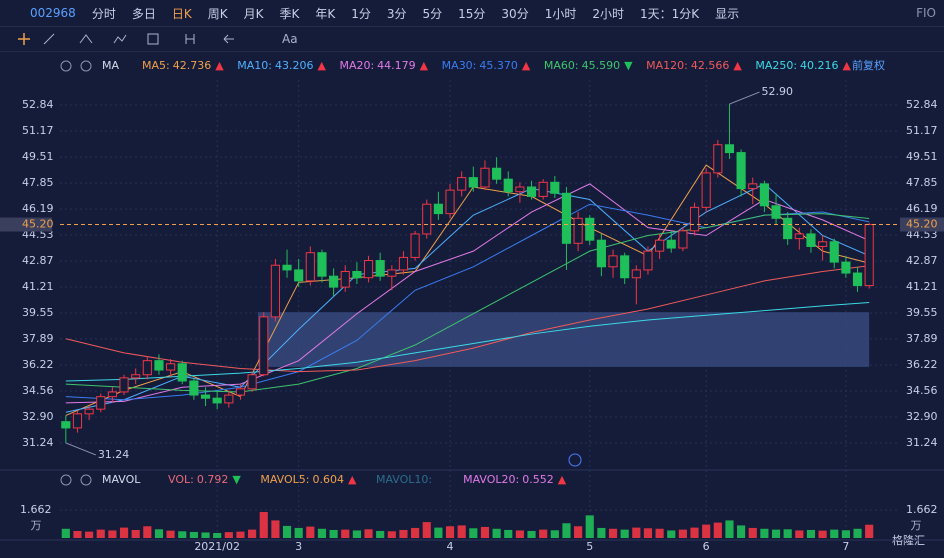 This screenshot has width=944, height=558. What do you see at coordinates (845, 546) in the screenshot?
I see `x-tick-label: 7` at bounding box center [845, 546].